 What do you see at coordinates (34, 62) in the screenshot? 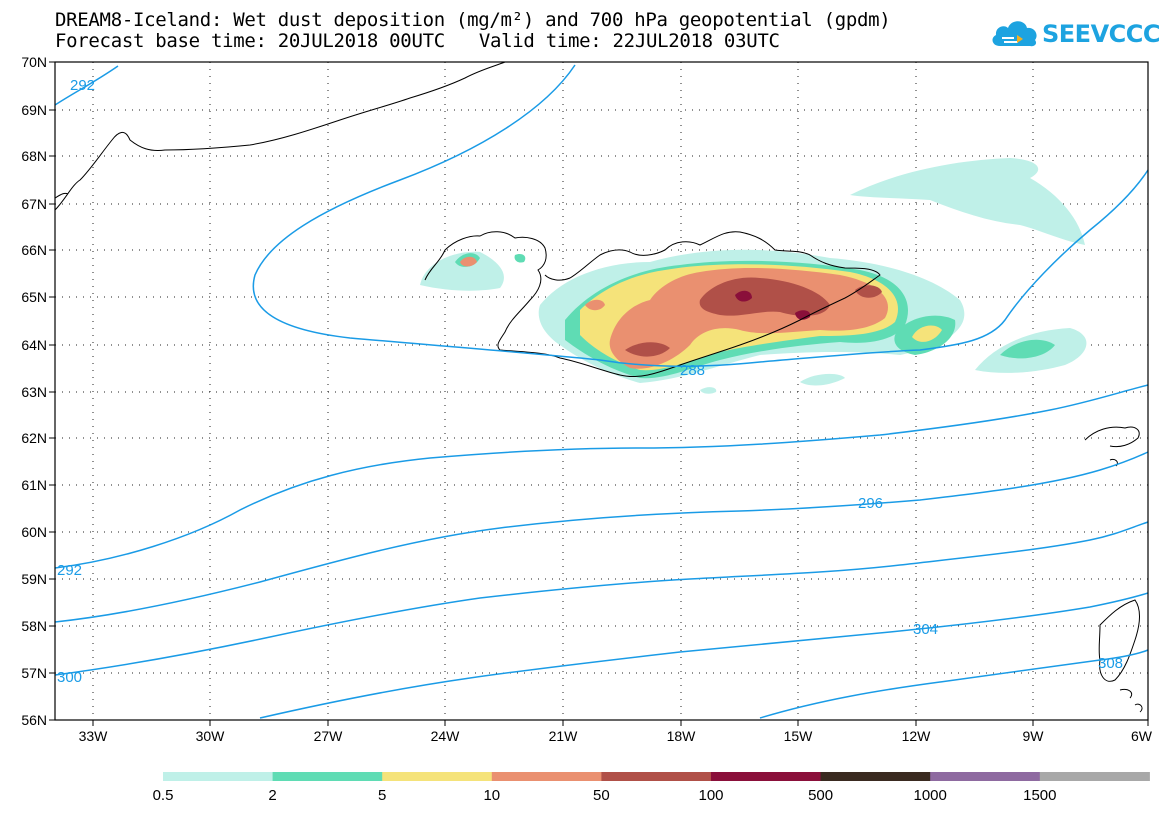
I see `latitude-label: 70N` at bounding box center [34, 62].